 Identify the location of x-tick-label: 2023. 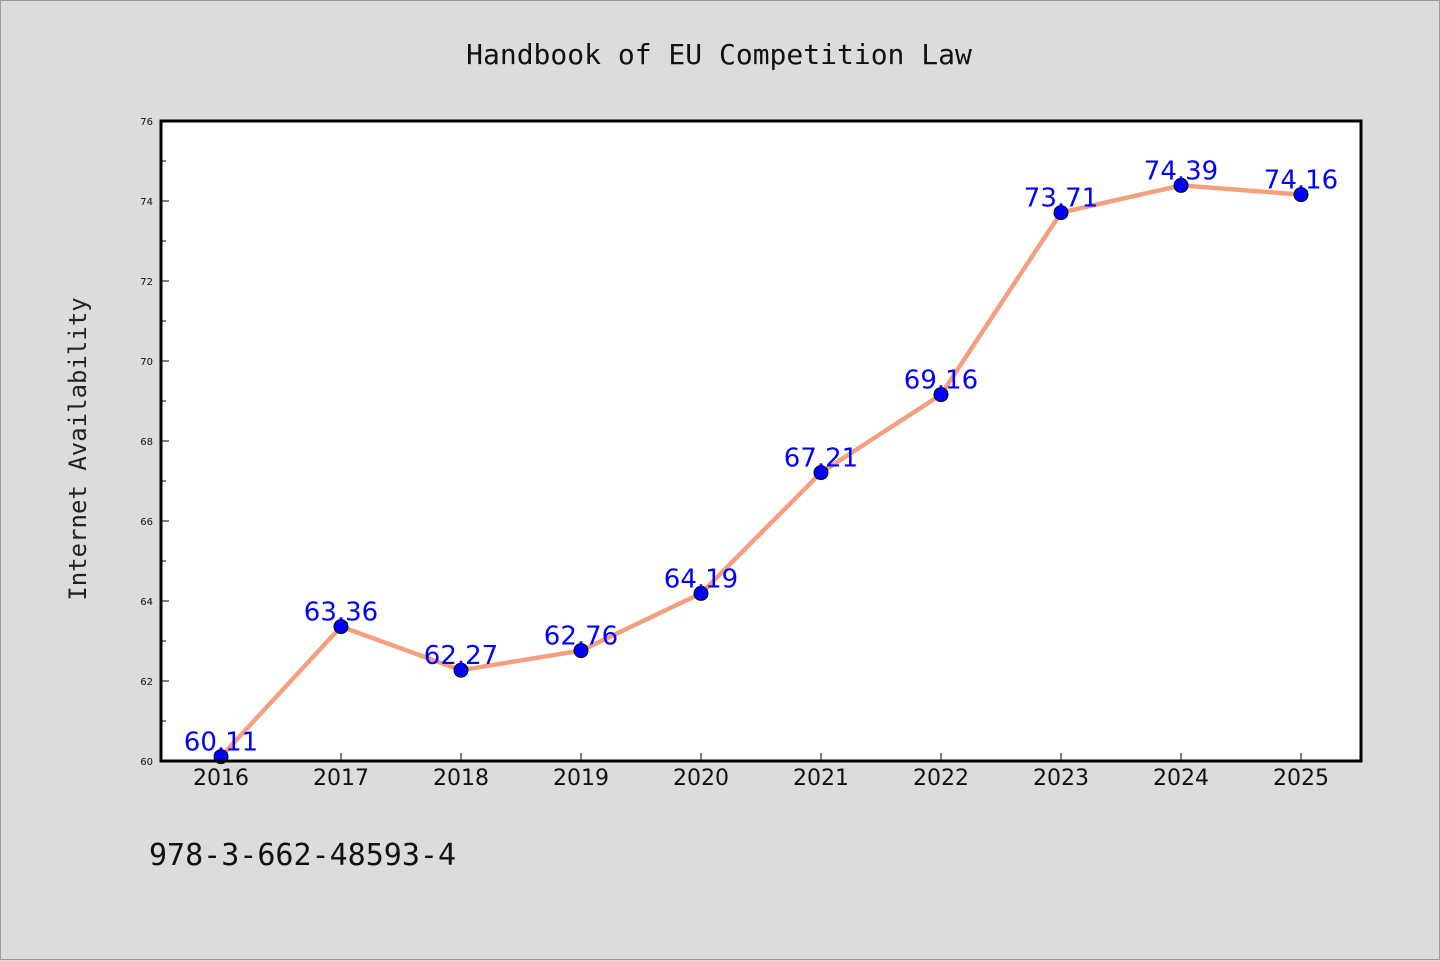
(1061, 778).